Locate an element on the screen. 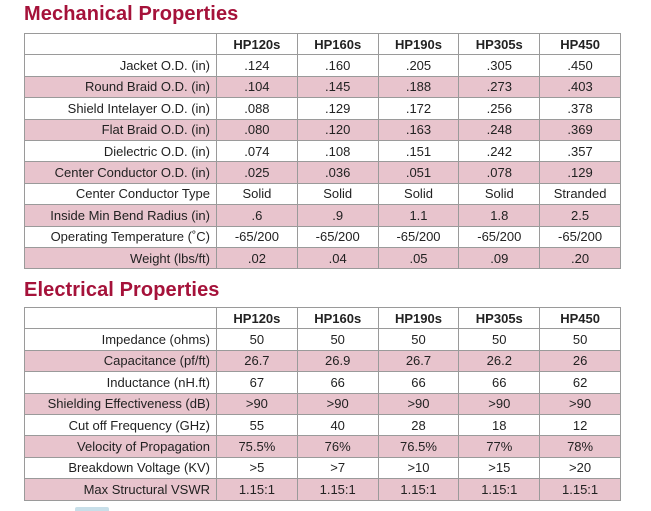  table-cell: 67 is located at coordinates (257, 382).